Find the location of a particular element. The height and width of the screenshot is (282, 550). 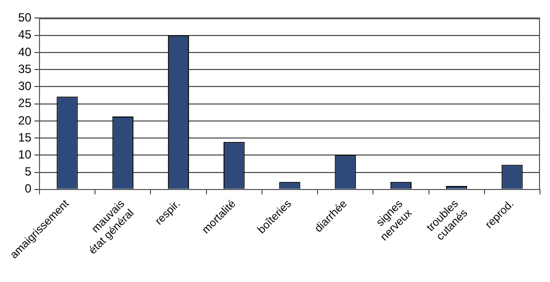

y-tick-label: 20 is located at coordinates (25, 120).